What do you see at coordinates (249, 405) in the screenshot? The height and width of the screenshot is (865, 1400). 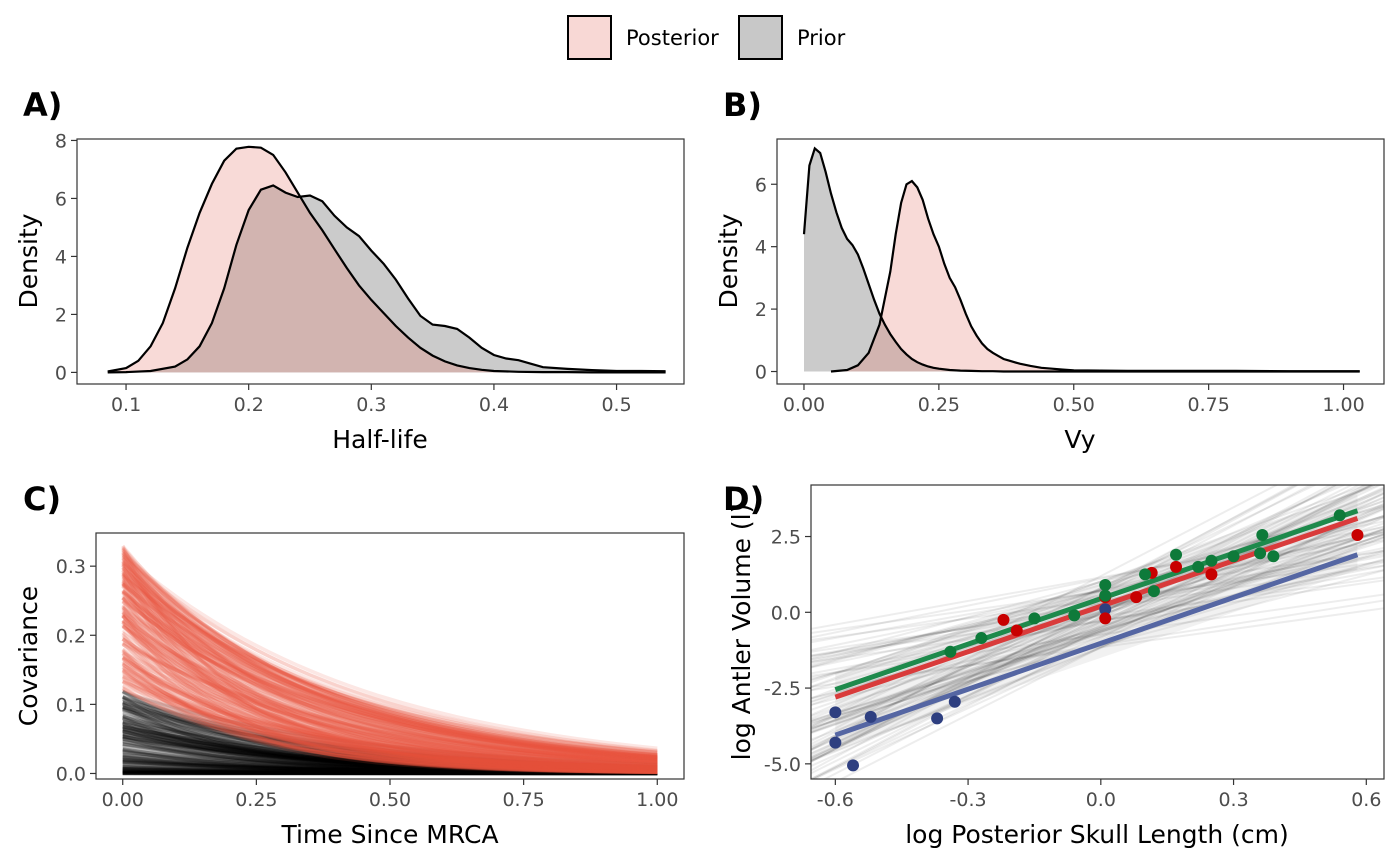 I see `panel-a-xtick-label: 0.2` at bounding box center [249, 405].